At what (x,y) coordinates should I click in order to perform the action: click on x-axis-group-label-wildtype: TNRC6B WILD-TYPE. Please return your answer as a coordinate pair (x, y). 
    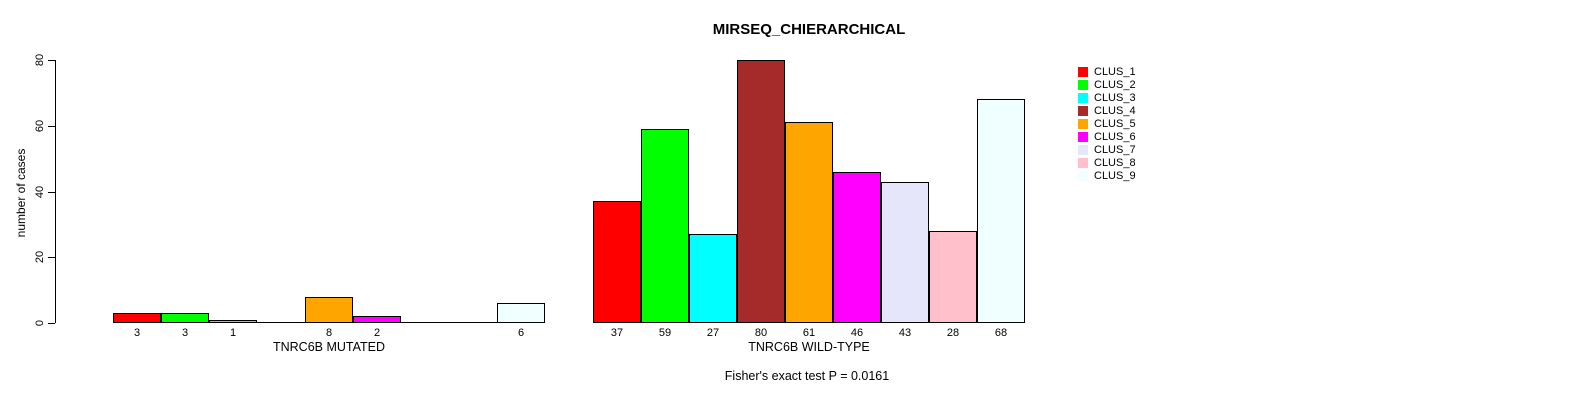
    Looking at the image, I should click on (809, 347).